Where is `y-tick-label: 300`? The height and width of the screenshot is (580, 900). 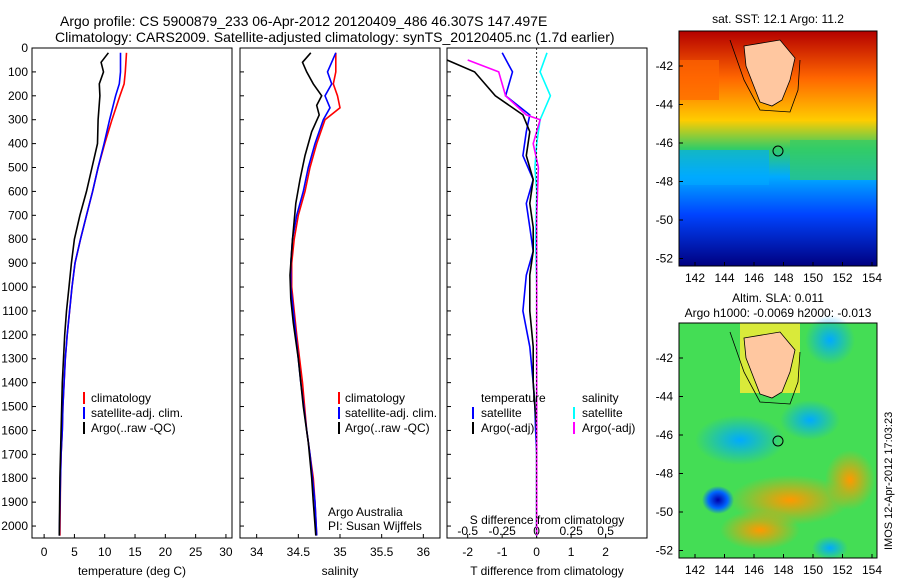 y-tick-label: 300 is located at coordinates (18, 120).